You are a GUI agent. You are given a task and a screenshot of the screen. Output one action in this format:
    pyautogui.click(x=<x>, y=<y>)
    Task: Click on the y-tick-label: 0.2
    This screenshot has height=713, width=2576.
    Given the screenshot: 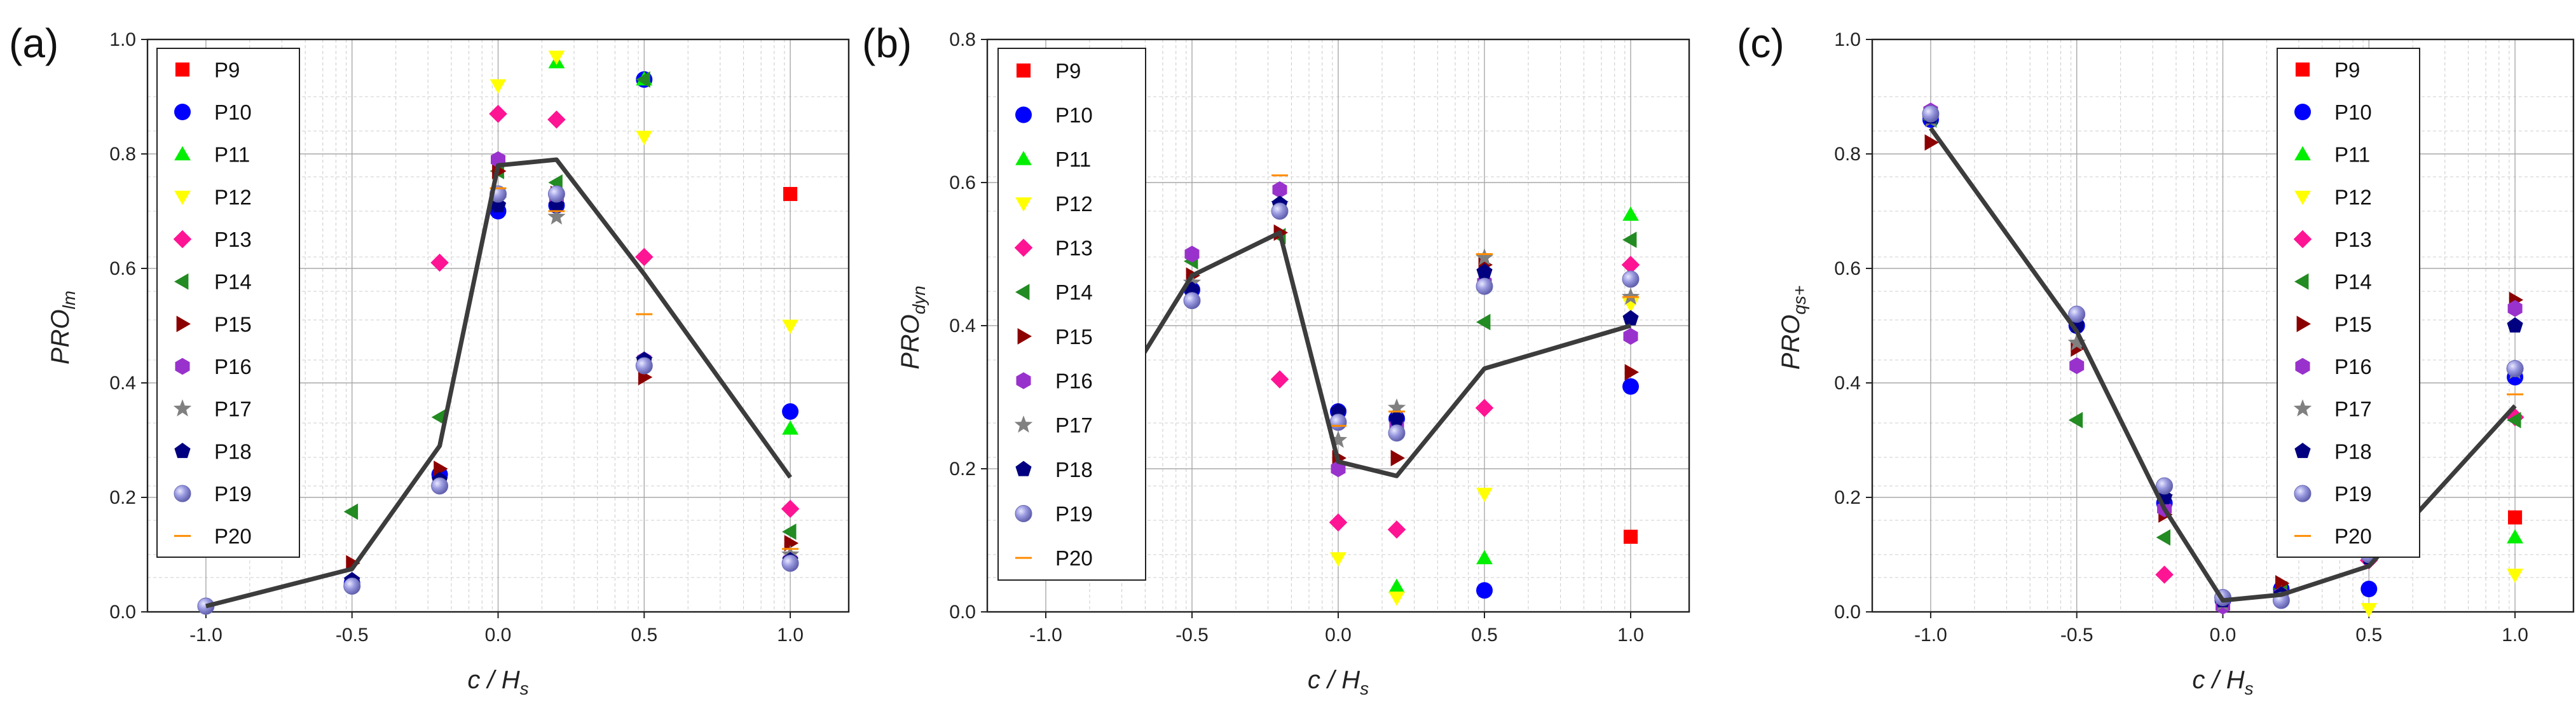 What is the action you would take?
    pyautogui.click(x=122, y=498)
    